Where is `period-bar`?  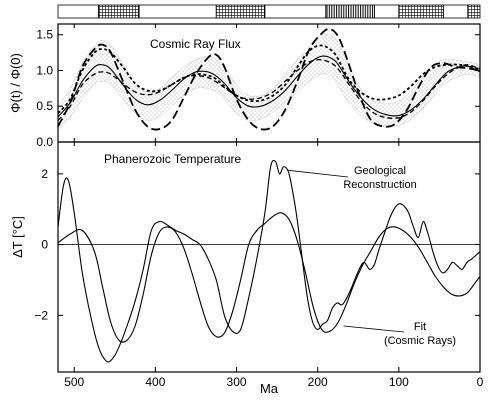 period-bar is located at coordinates (269, 11).